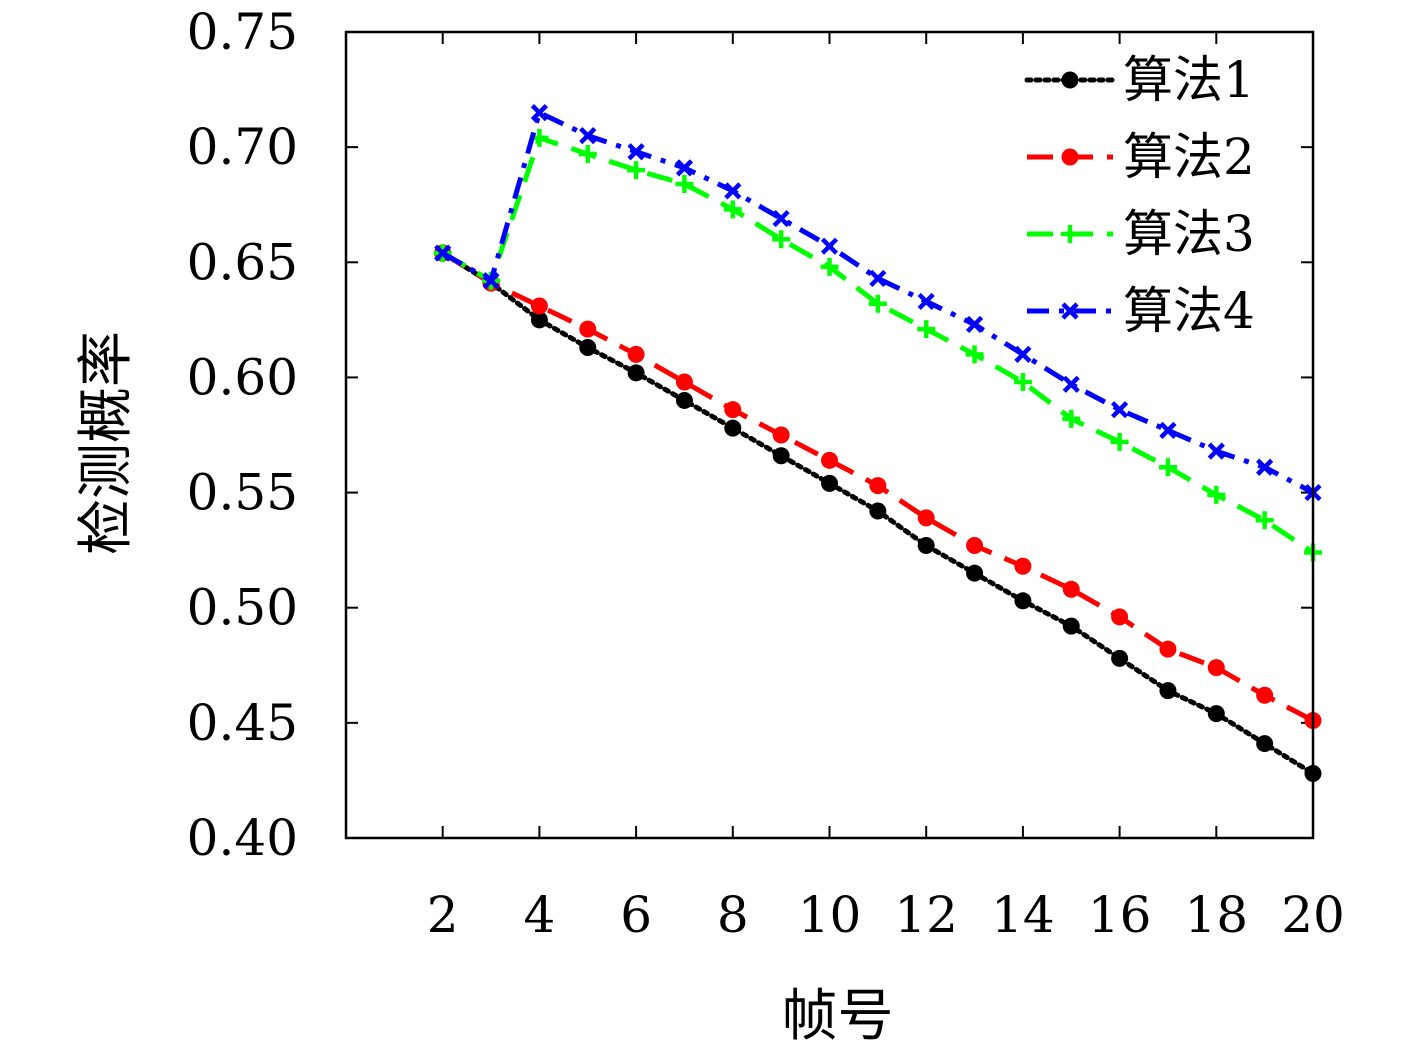 This screenshot has height=1051, width=1417. I want to click on legend-item: 算法3, so click(1141, 234).